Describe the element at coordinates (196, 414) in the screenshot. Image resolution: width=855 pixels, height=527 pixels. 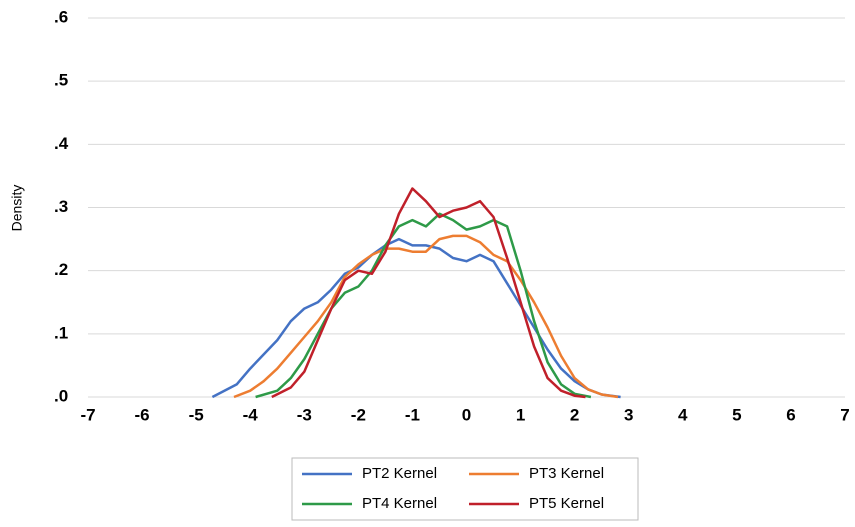
I see `x-tick-label: -5` at that location.